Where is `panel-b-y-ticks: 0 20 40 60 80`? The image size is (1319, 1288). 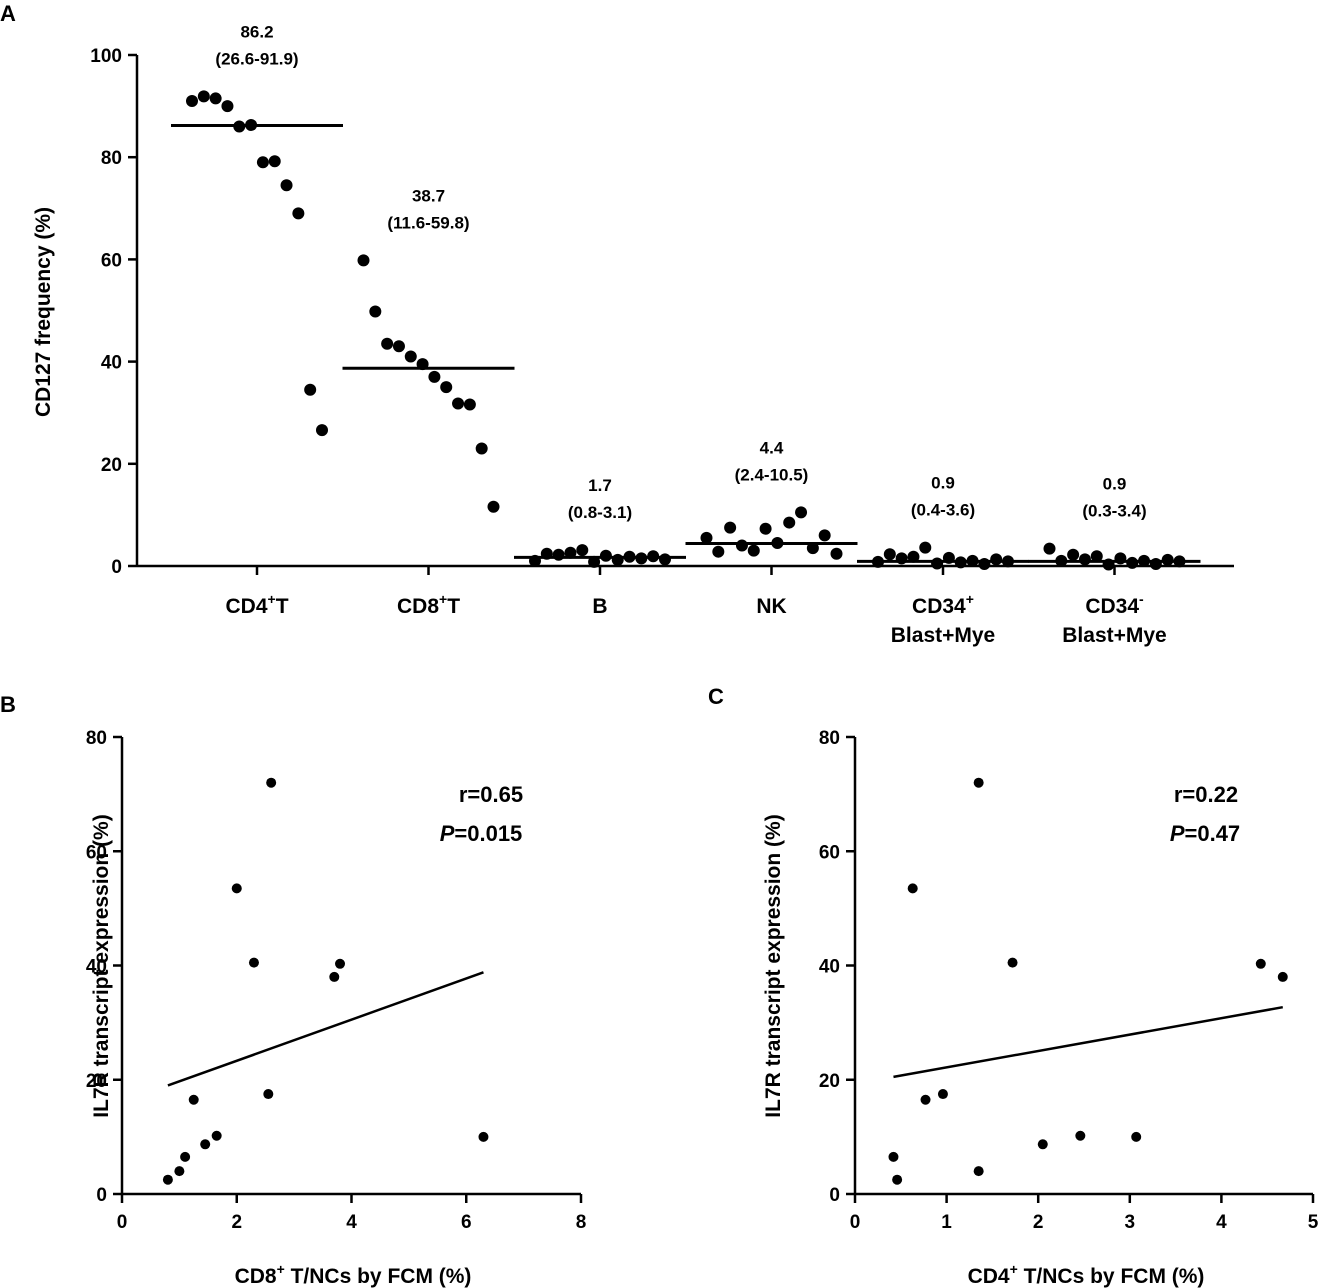 panel-b-y-ticks: 0 20 40 60 80 is located at coordinates (104, 967).